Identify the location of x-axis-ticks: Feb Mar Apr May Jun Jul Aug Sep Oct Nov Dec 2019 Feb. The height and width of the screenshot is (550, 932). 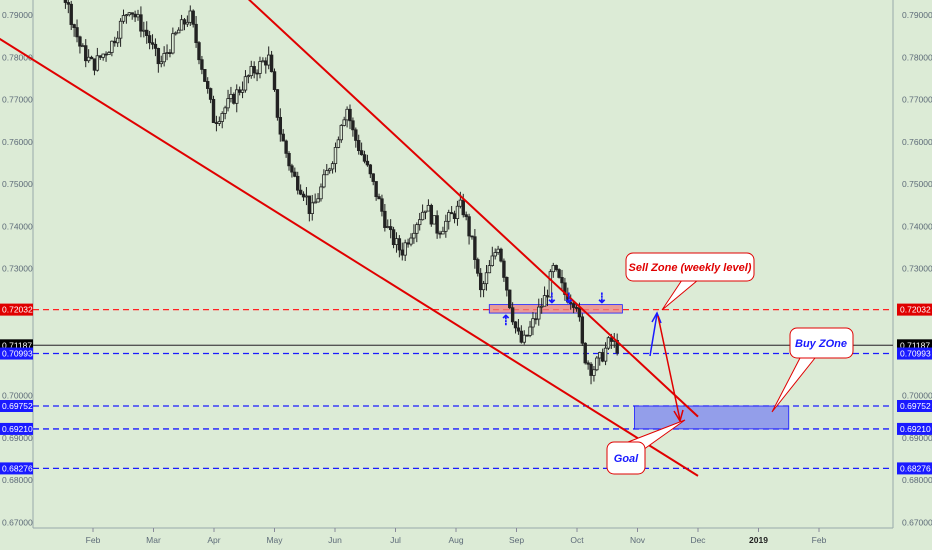
(456, 536).